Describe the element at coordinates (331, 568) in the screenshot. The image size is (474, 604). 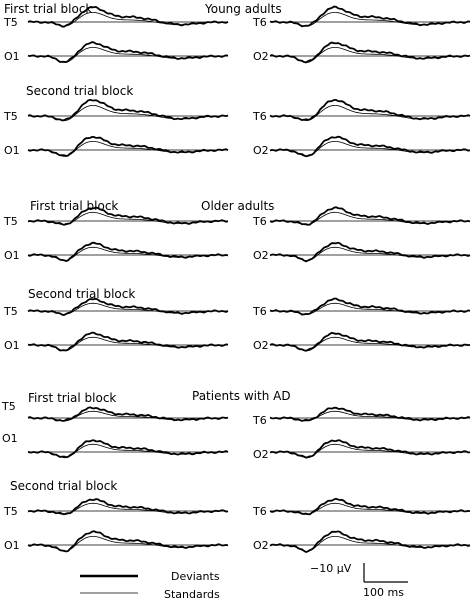
I see `scale-amplitude-label: −10 μV` at that location.